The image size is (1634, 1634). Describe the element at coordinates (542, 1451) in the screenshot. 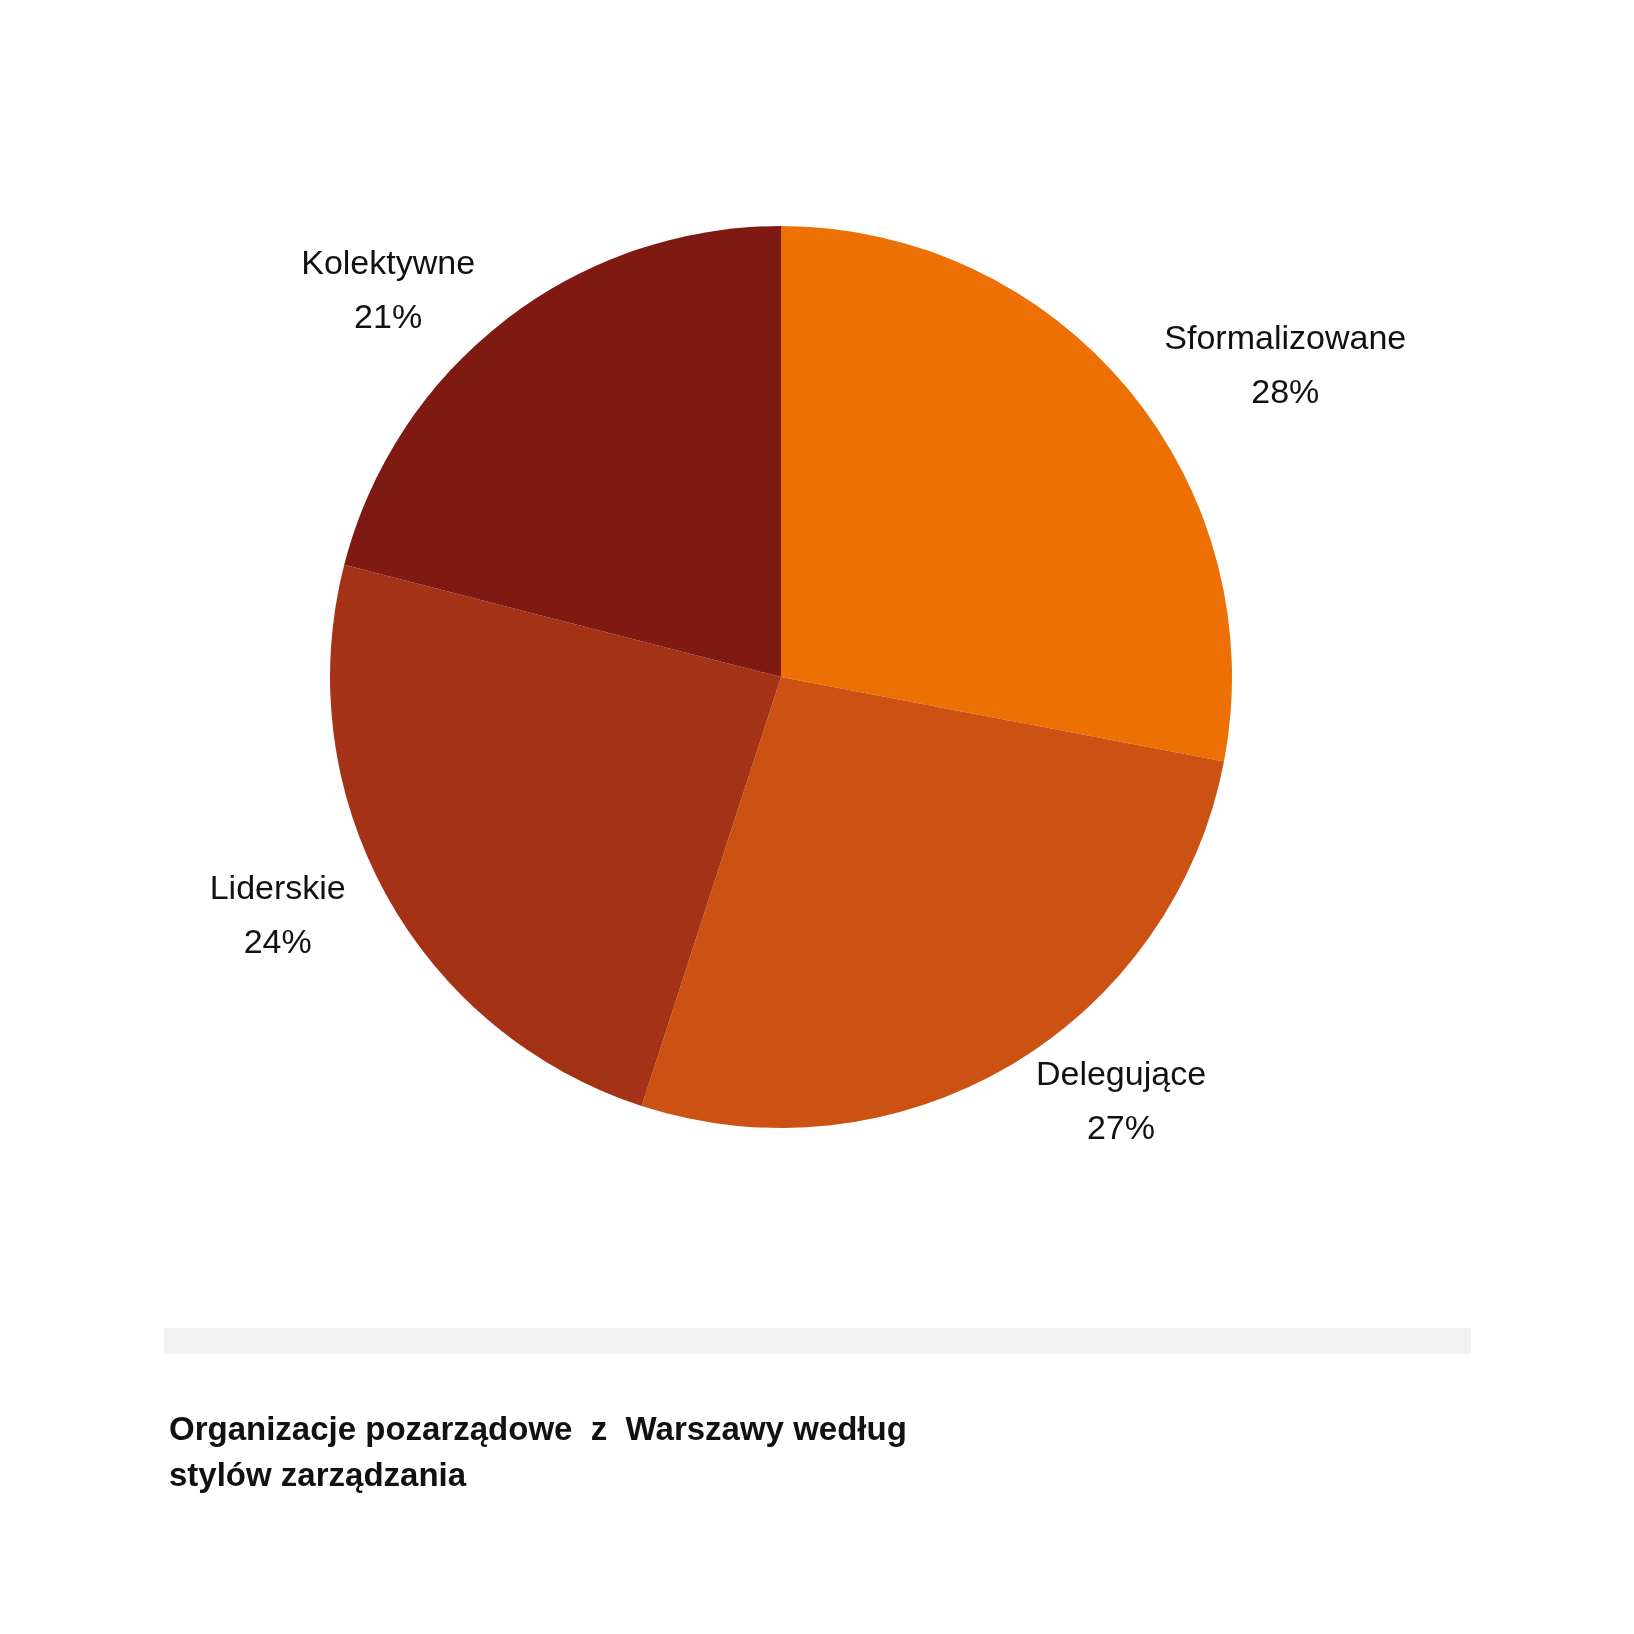

I see `text: Organizacje pozarządowe z Warszawy według stylów zarządzania` at that location.